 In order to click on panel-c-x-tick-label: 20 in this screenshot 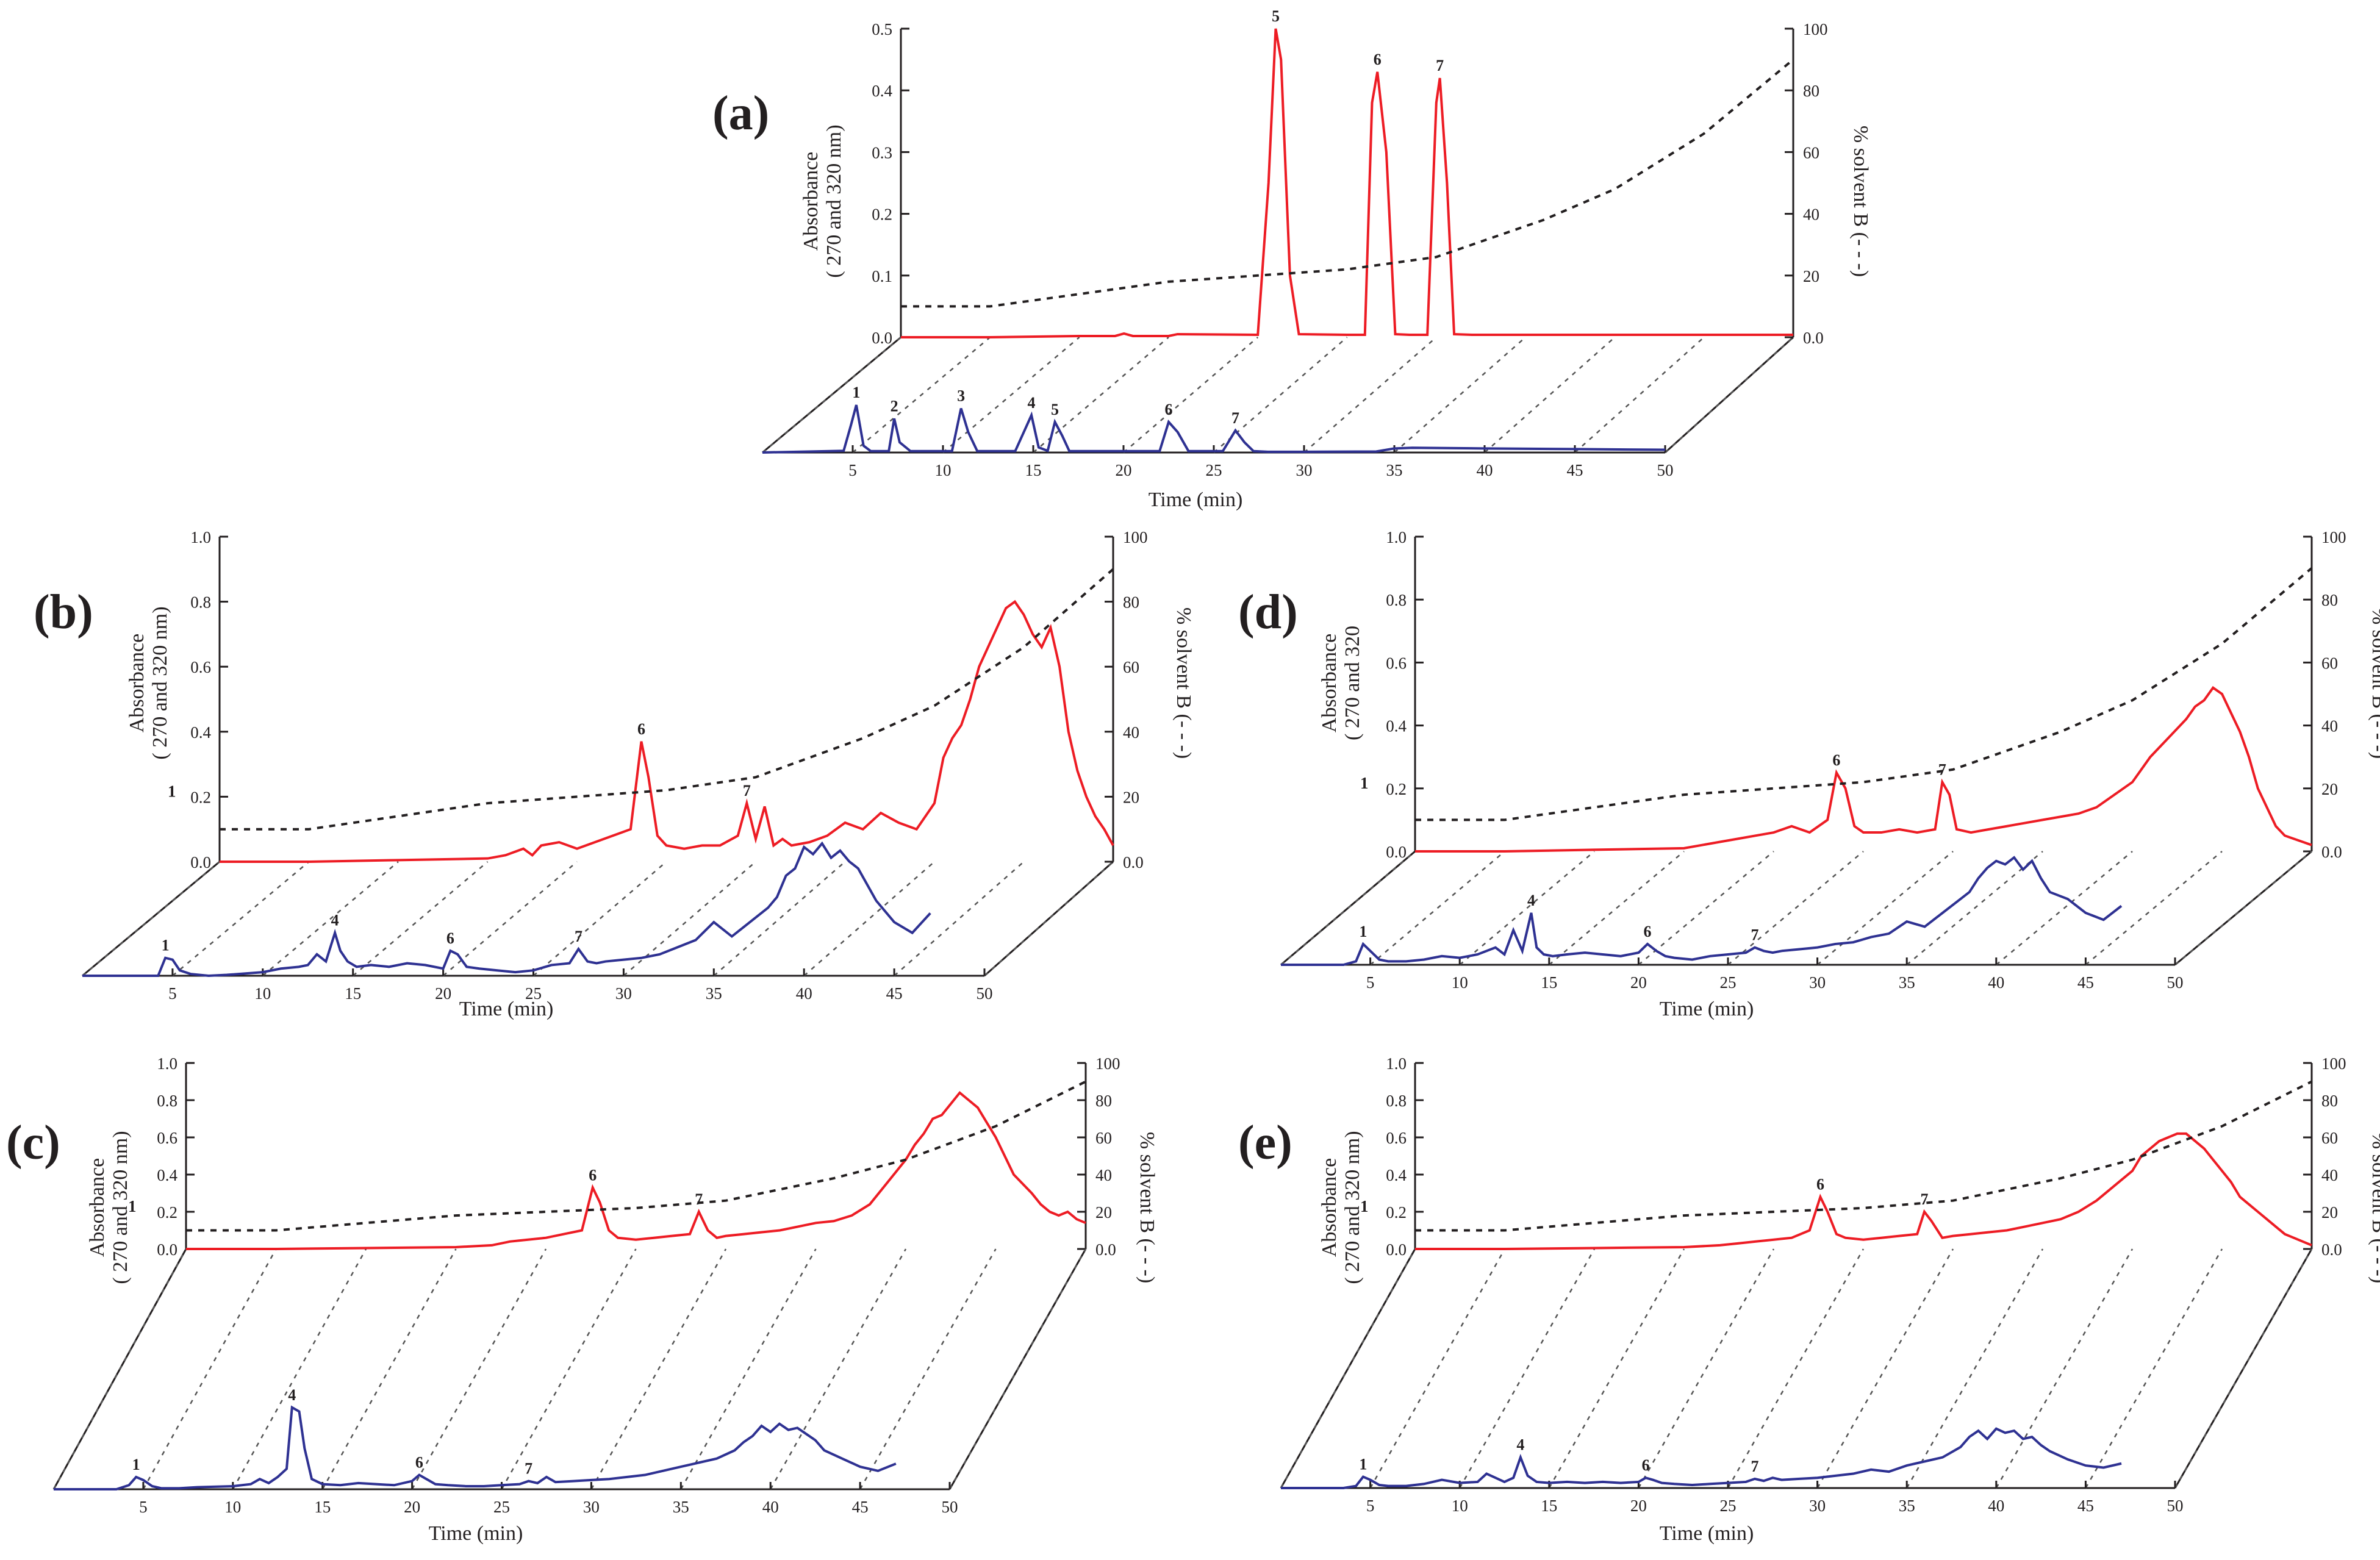, I will do `click(412, 1507)`.